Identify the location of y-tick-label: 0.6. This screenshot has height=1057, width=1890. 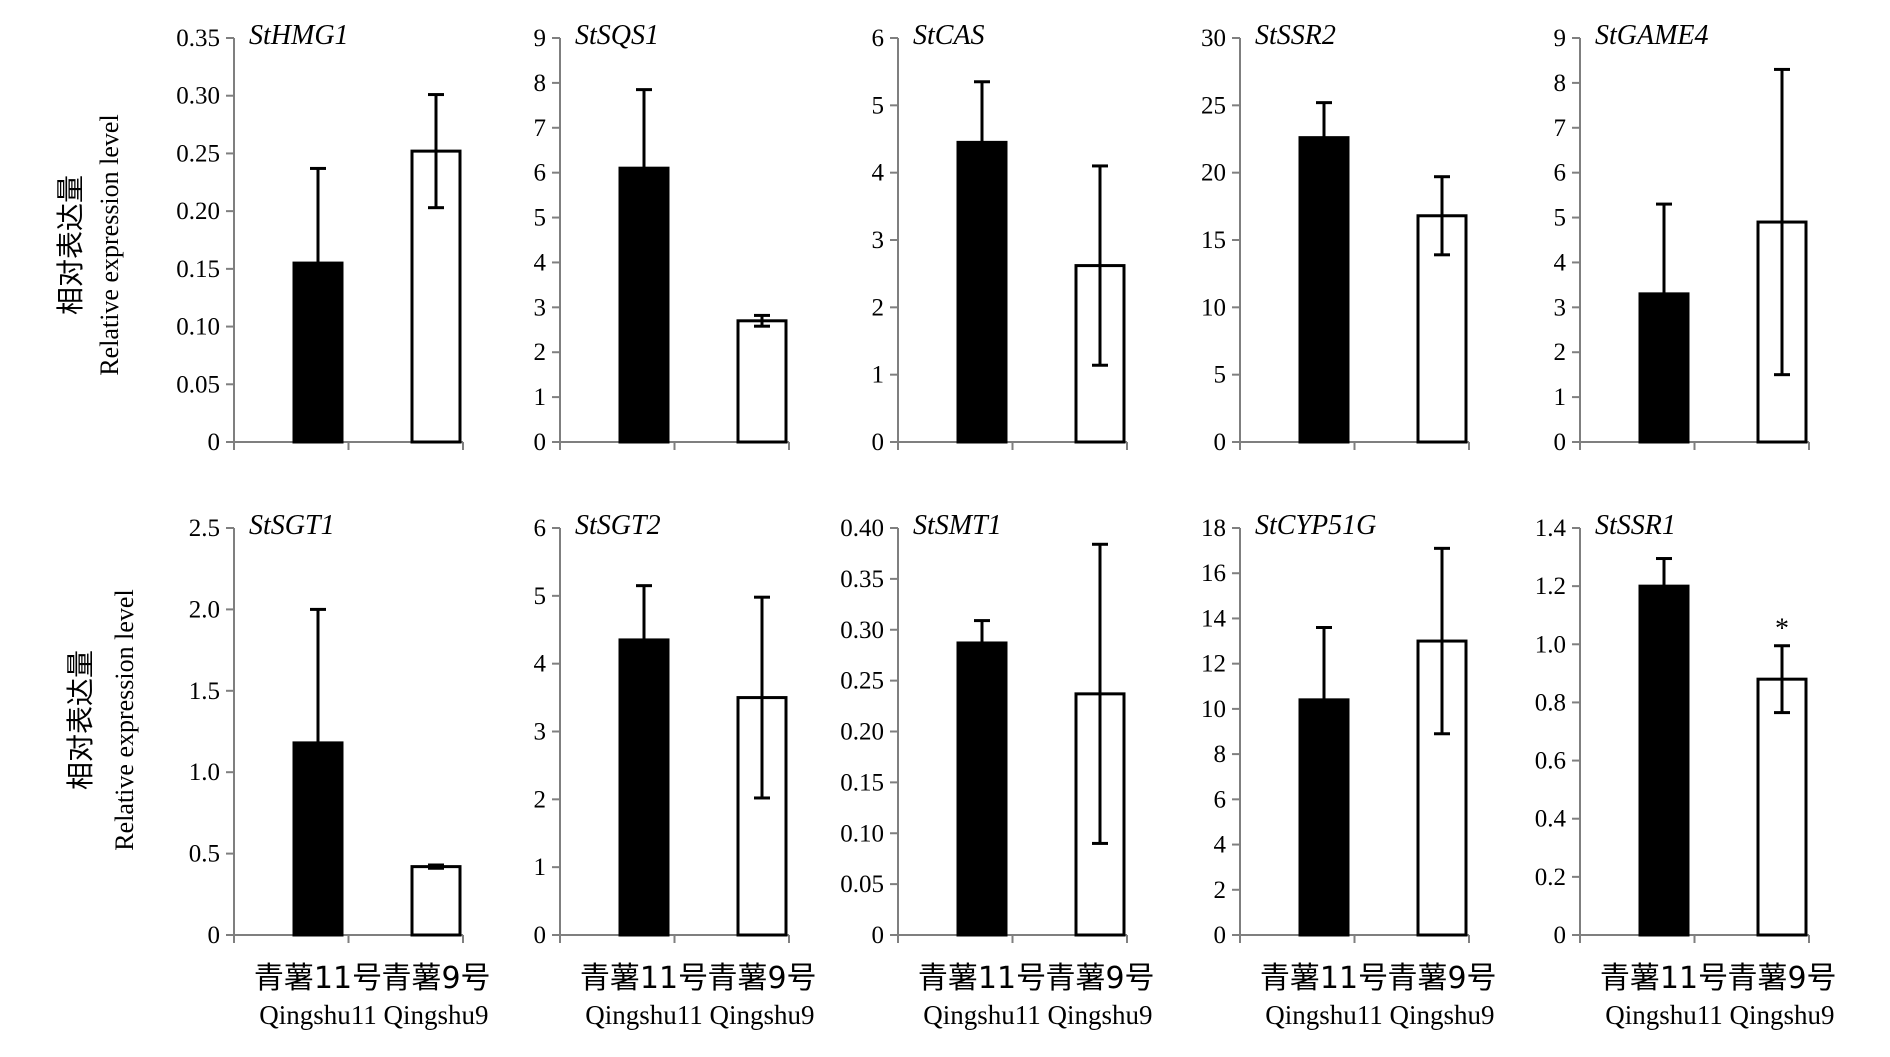
(1550, 761).